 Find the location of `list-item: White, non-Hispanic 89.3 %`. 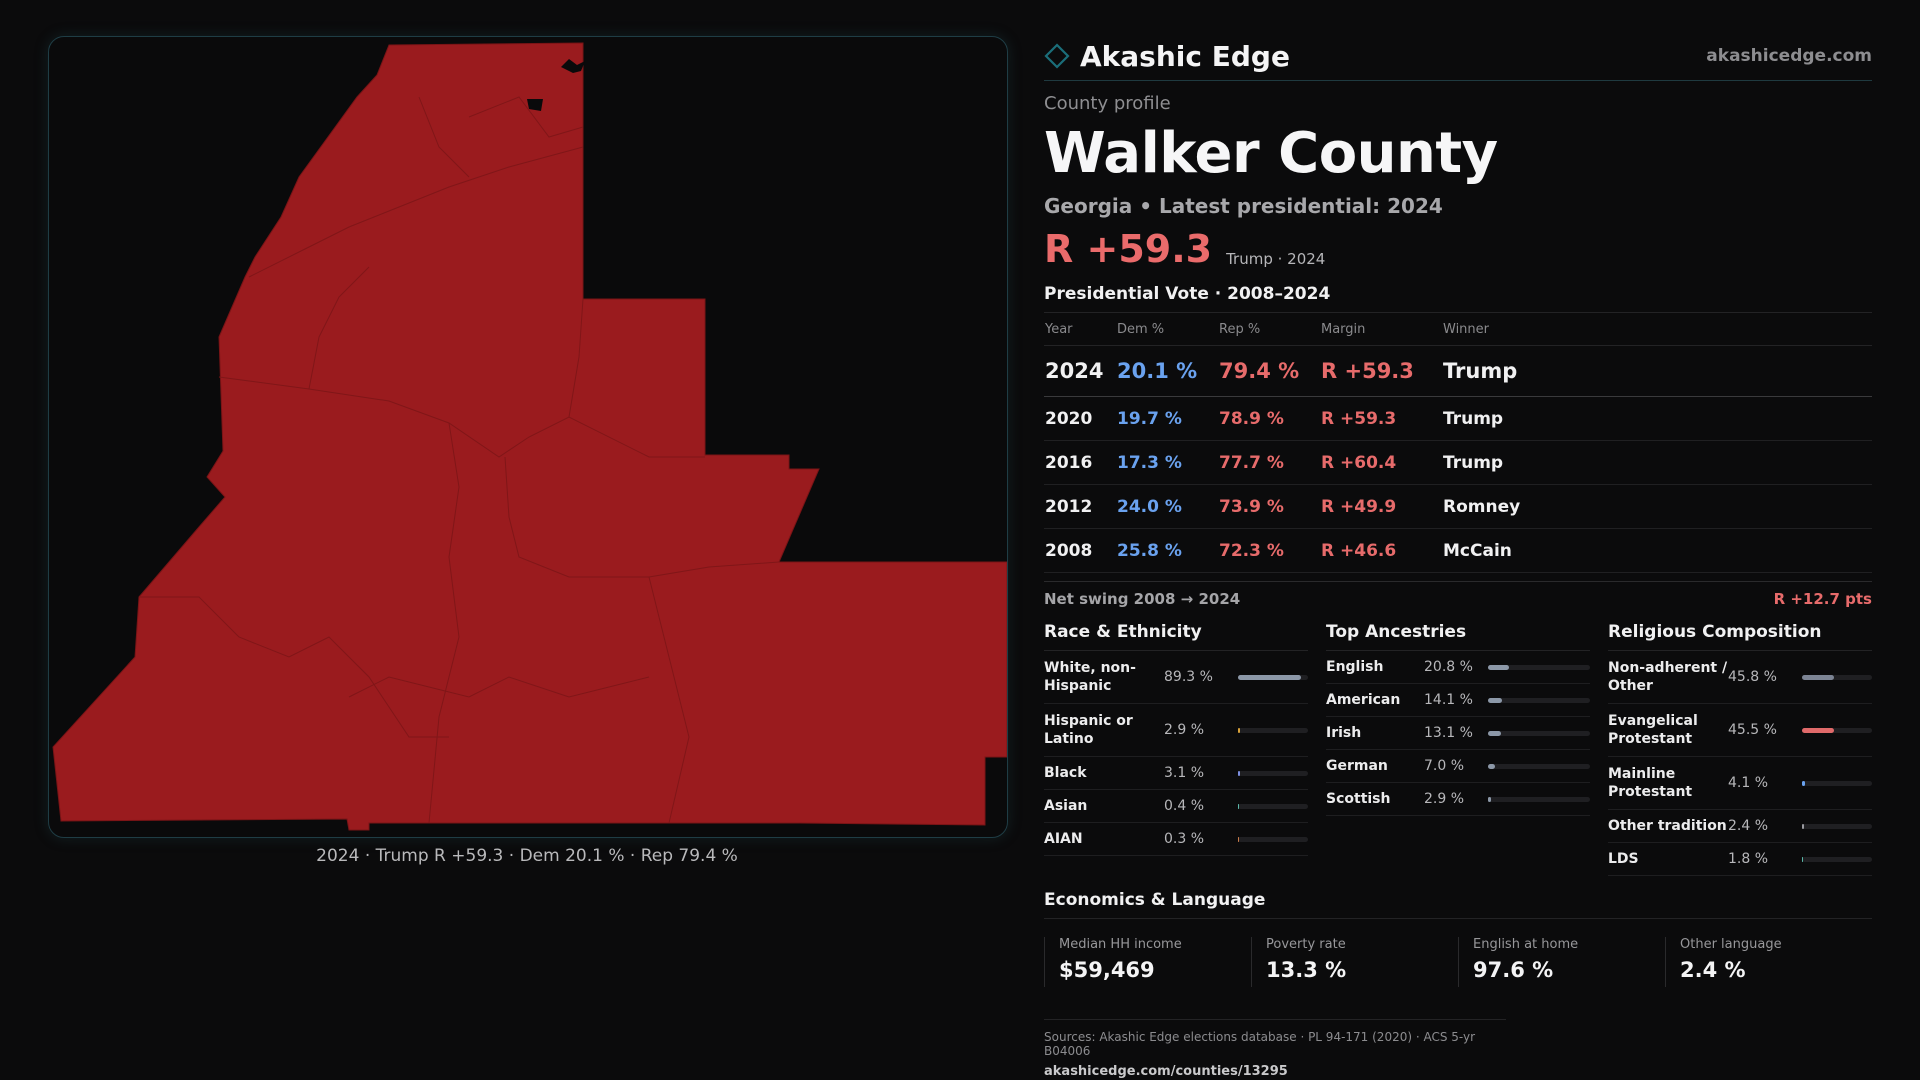

list-item: White, non-Hispanic 89.3 % is located at coordinates (1176, 677).